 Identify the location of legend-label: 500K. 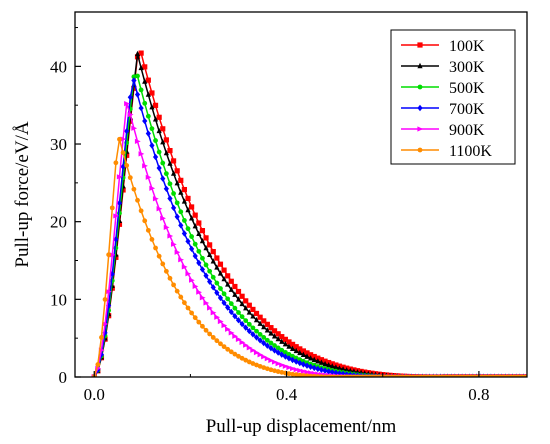
(467, 88).